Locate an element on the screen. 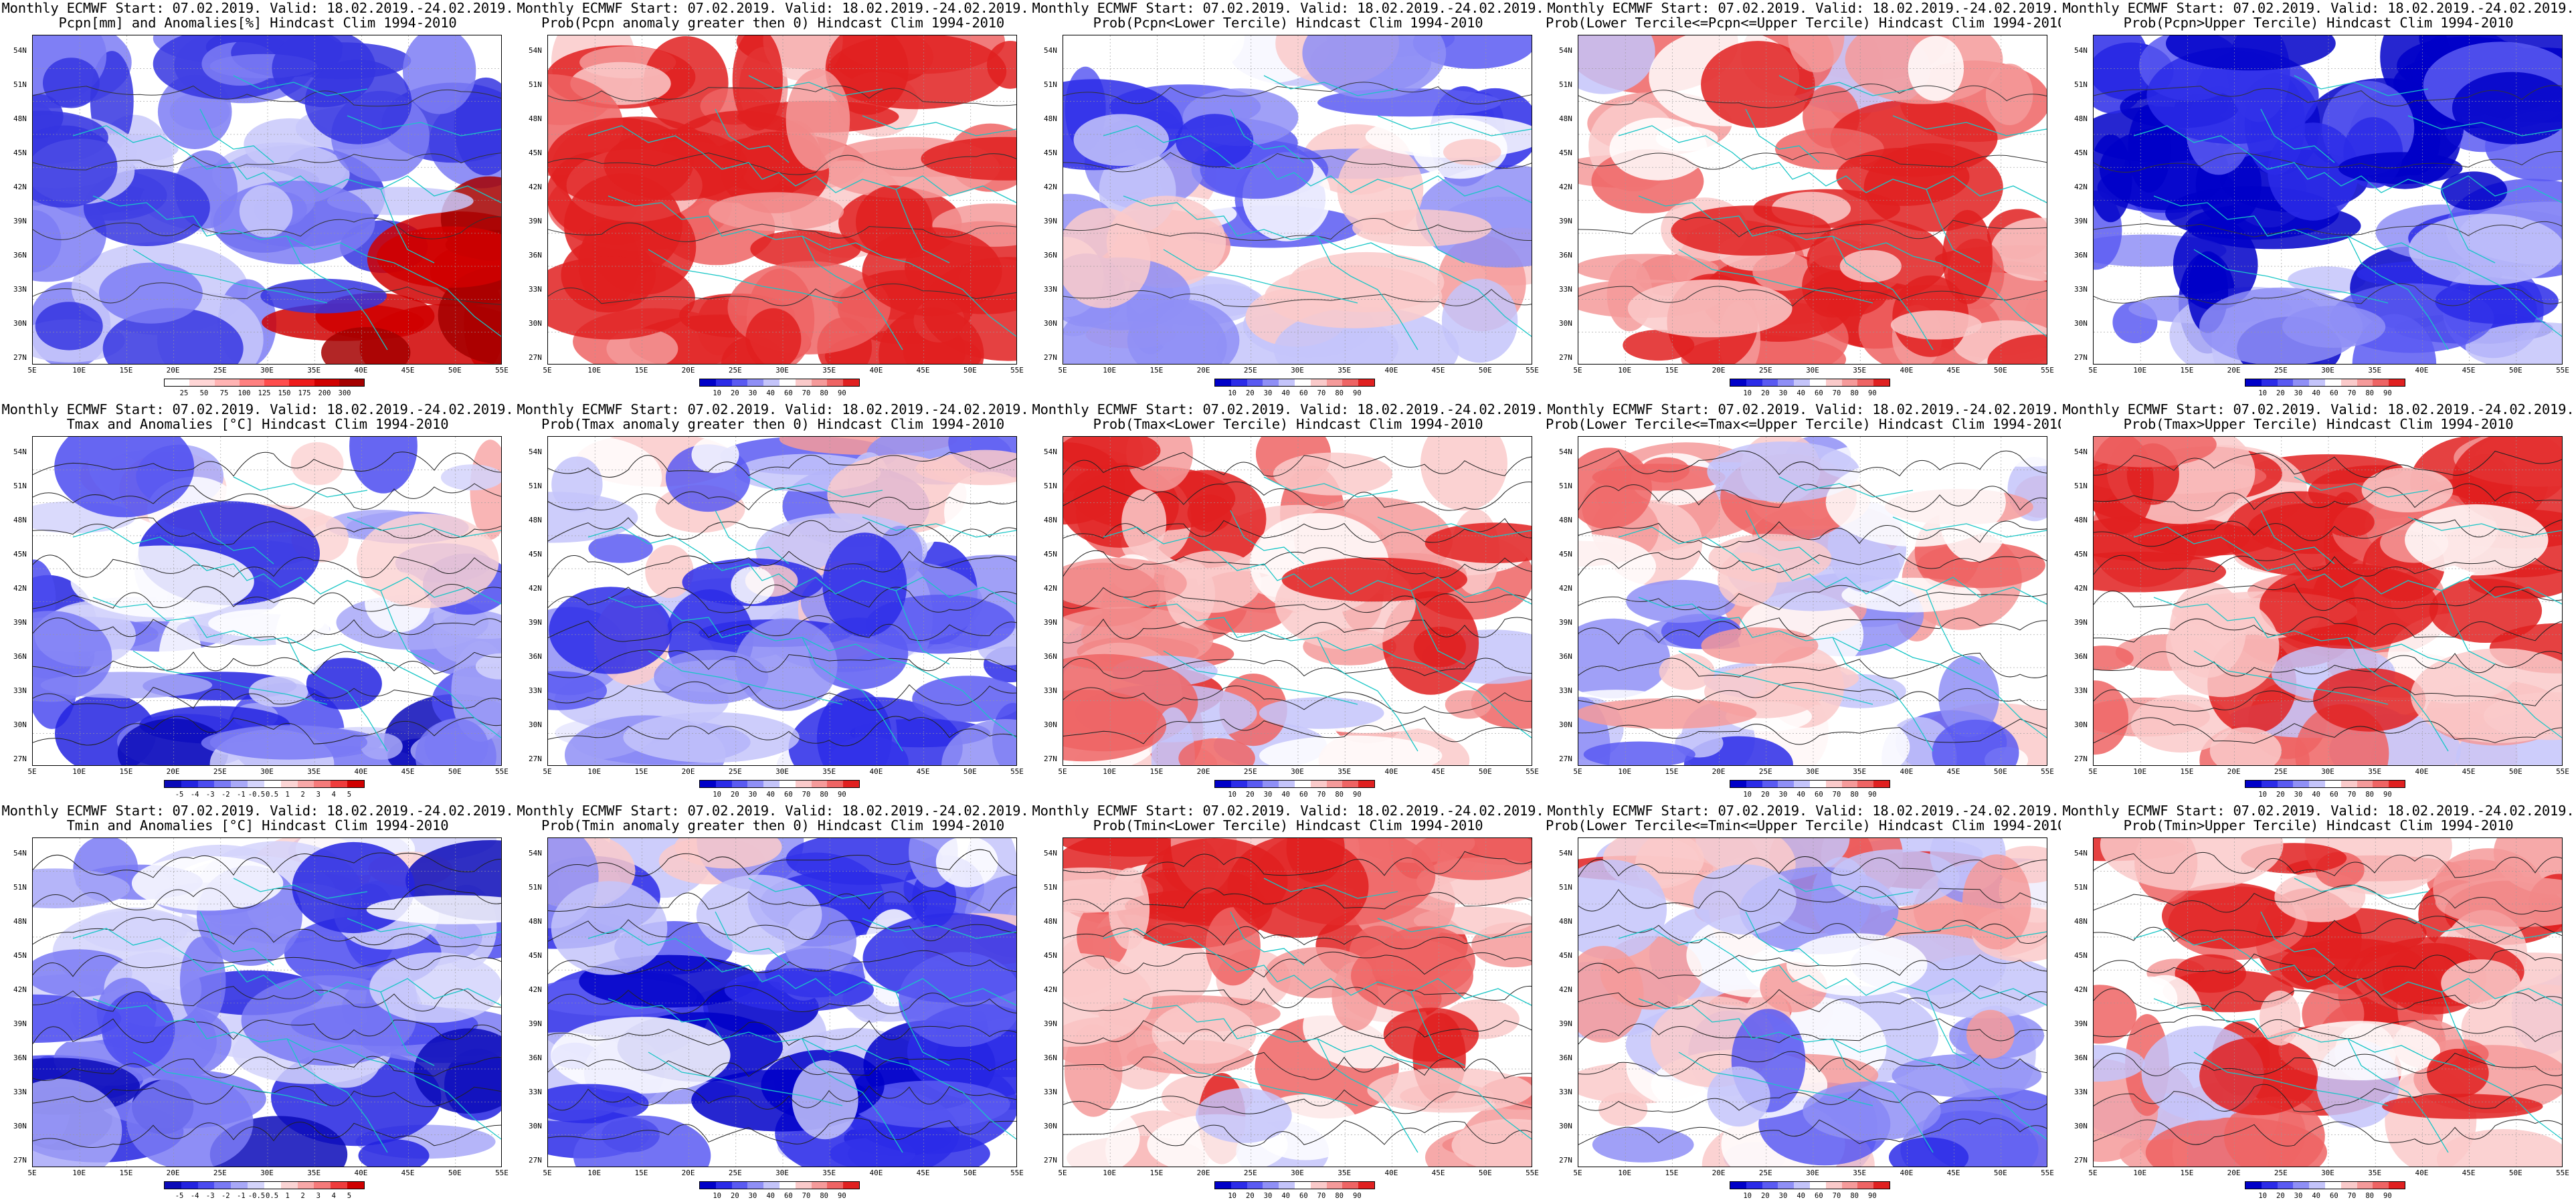  latitude-label: 36N is located at coordinates (1050, 255).